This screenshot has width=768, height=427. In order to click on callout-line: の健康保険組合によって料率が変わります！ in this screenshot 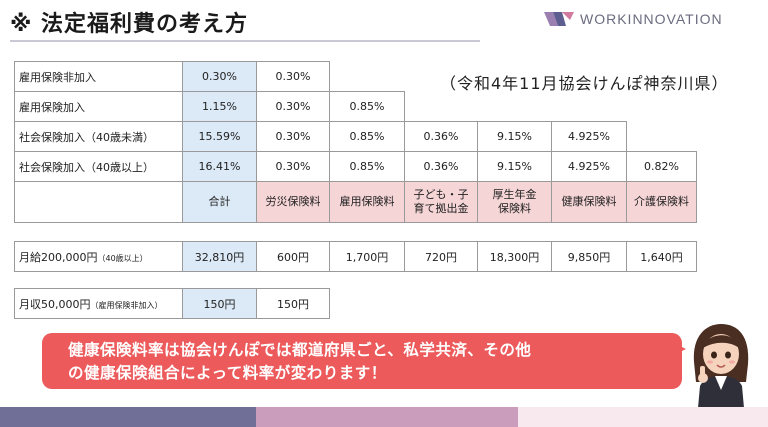, I will do `click(227, 373)`.